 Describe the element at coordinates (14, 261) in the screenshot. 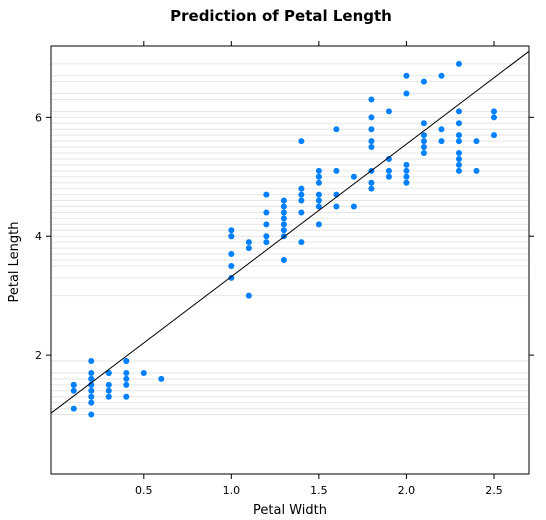

I see `y-axis-label: Petal Length` at that location.